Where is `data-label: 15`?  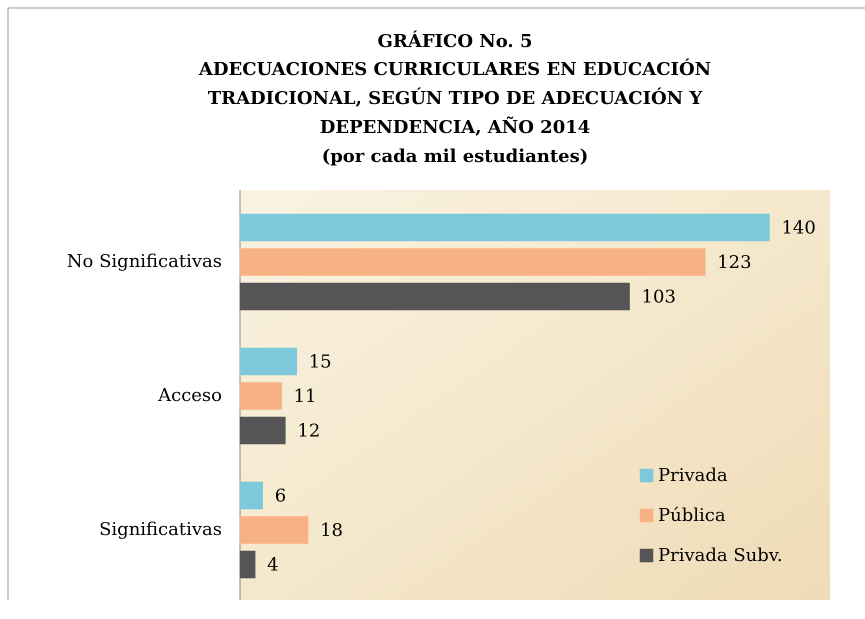 data-label: 15 is located at coordinates (320, 362).